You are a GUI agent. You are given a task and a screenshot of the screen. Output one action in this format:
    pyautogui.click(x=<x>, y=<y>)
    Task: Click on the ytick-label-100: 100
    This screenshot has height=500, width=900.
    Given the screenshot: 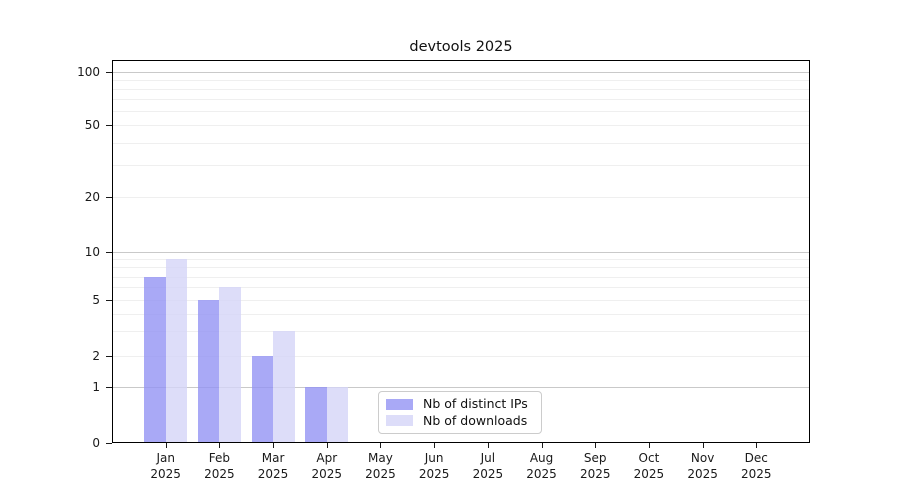 What is the action you would take?
    pyautogui.click(x=88, y=72)
    